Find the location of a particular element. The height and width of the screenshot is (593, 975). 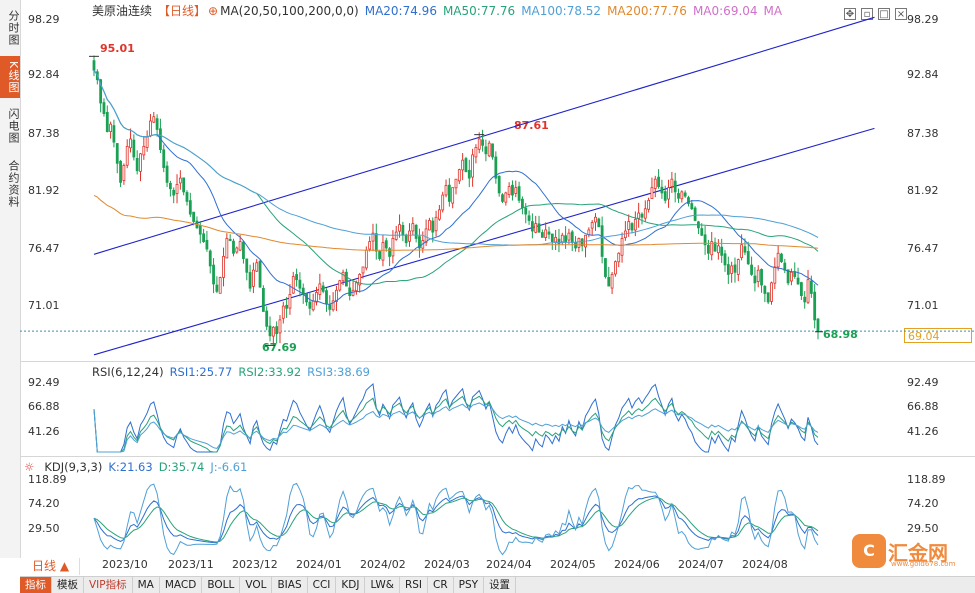

tab-macd: MACD is located at coordinates (181, 585).